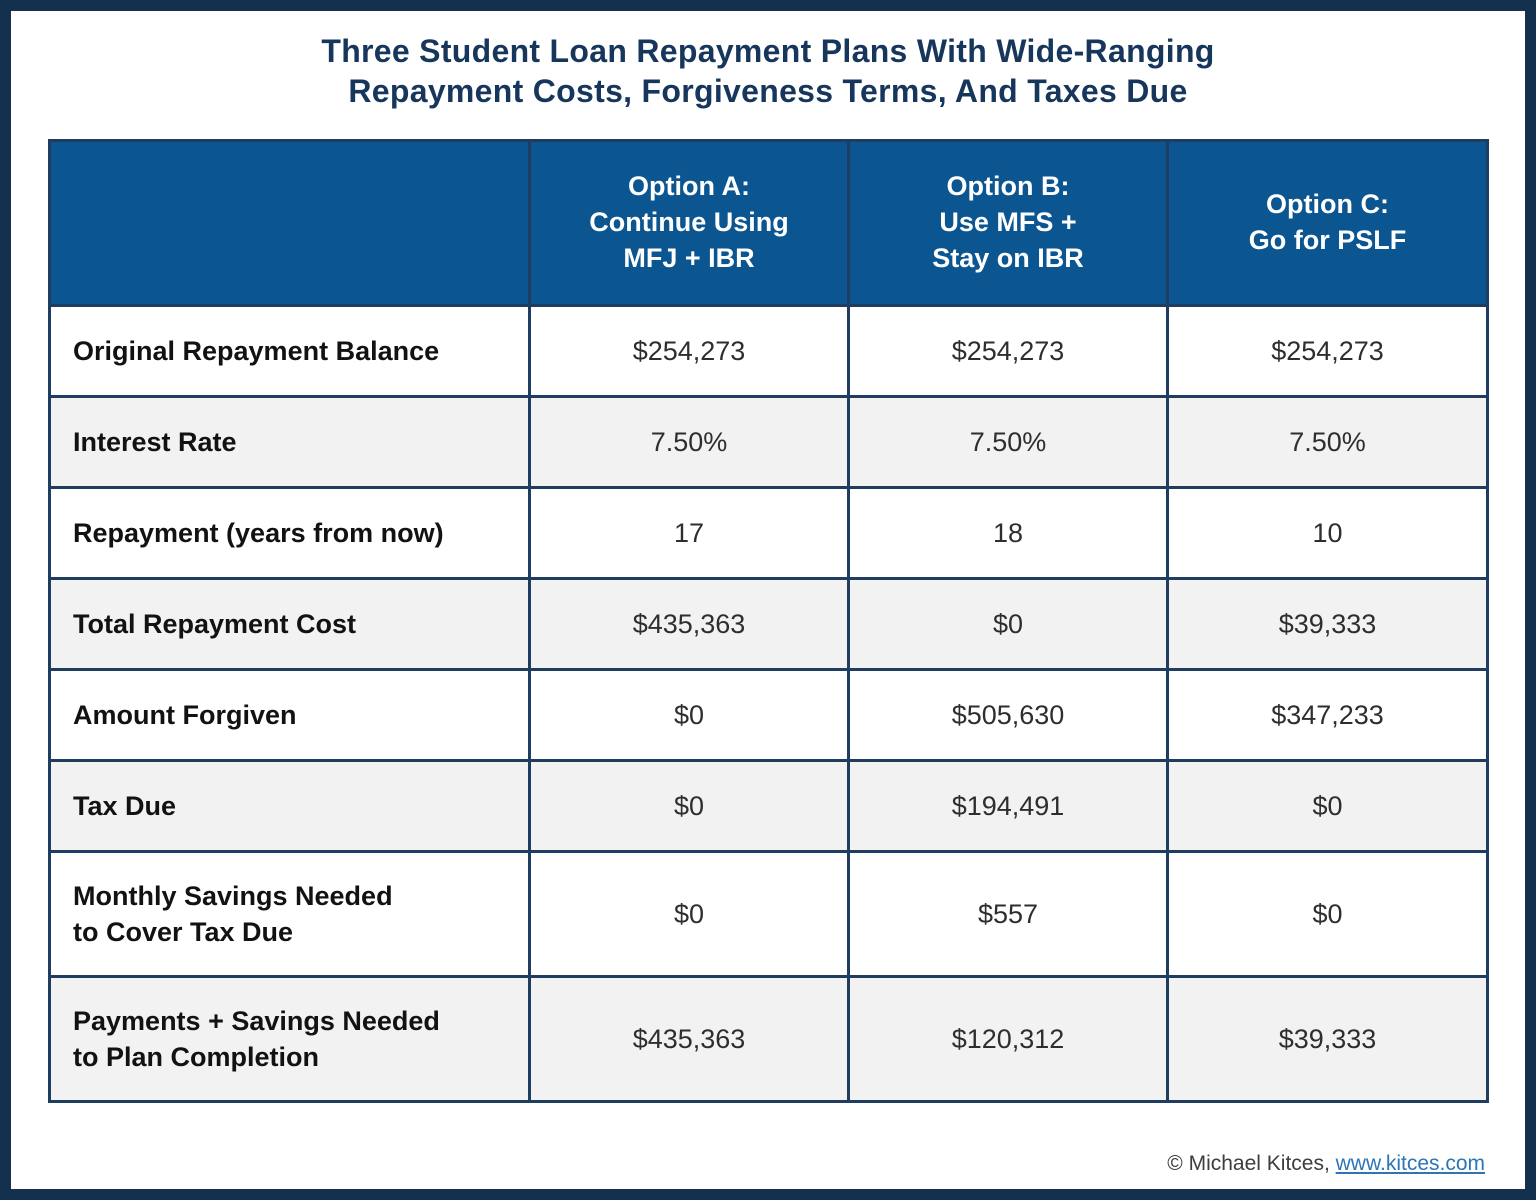 The image size is (1536, 1200). Describe the element at coordinates (1008, 223) in the screenshot. I see `column-header-option-b: Option B: Use MFS + Stay on IBR` at that location.